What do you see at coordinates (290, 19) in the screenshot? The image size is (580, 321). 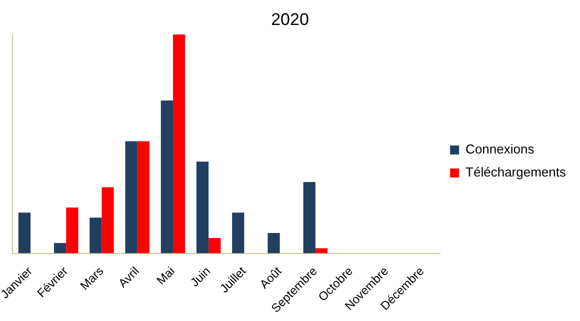 I see `chart-title: 2020` at bounding box center [290, 19].